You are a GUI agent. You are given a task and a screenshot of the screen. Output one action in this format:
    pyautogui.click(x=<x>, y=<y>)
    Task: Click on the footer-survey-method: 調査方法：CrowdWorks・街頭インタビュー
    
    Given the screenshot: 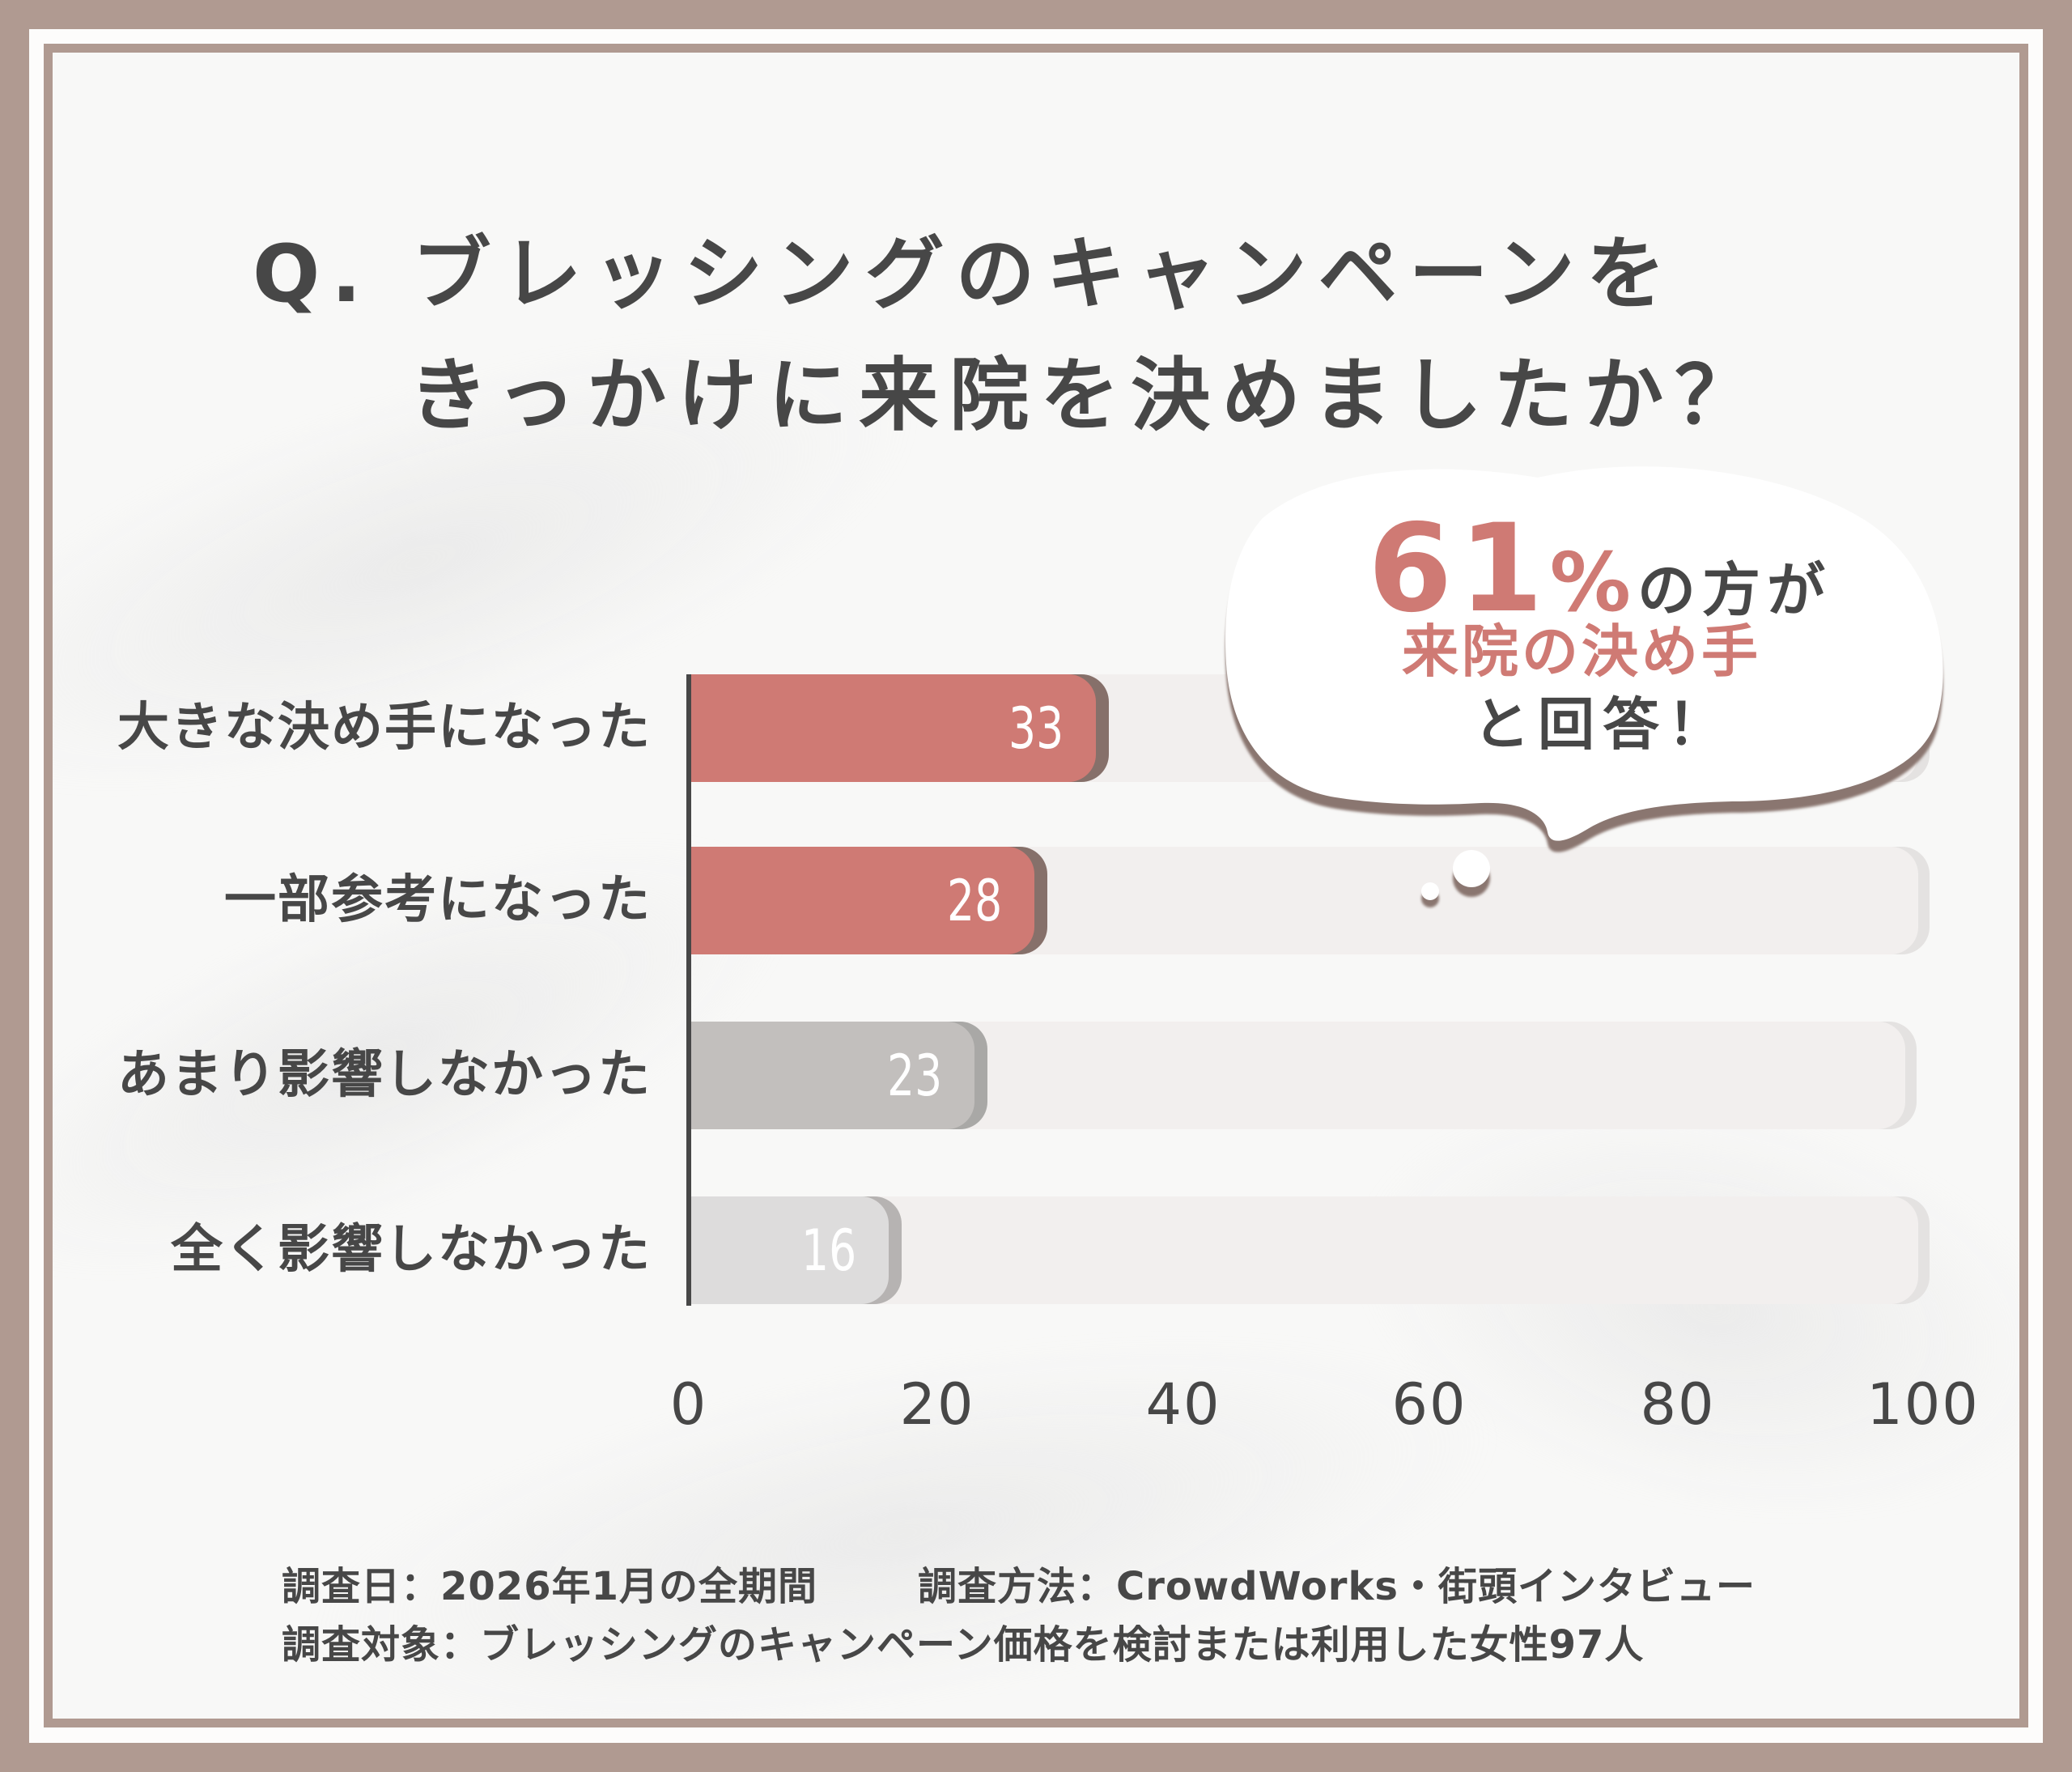 What is the action you would take?
    pyautogui.click(x=1337, y=1587)
    